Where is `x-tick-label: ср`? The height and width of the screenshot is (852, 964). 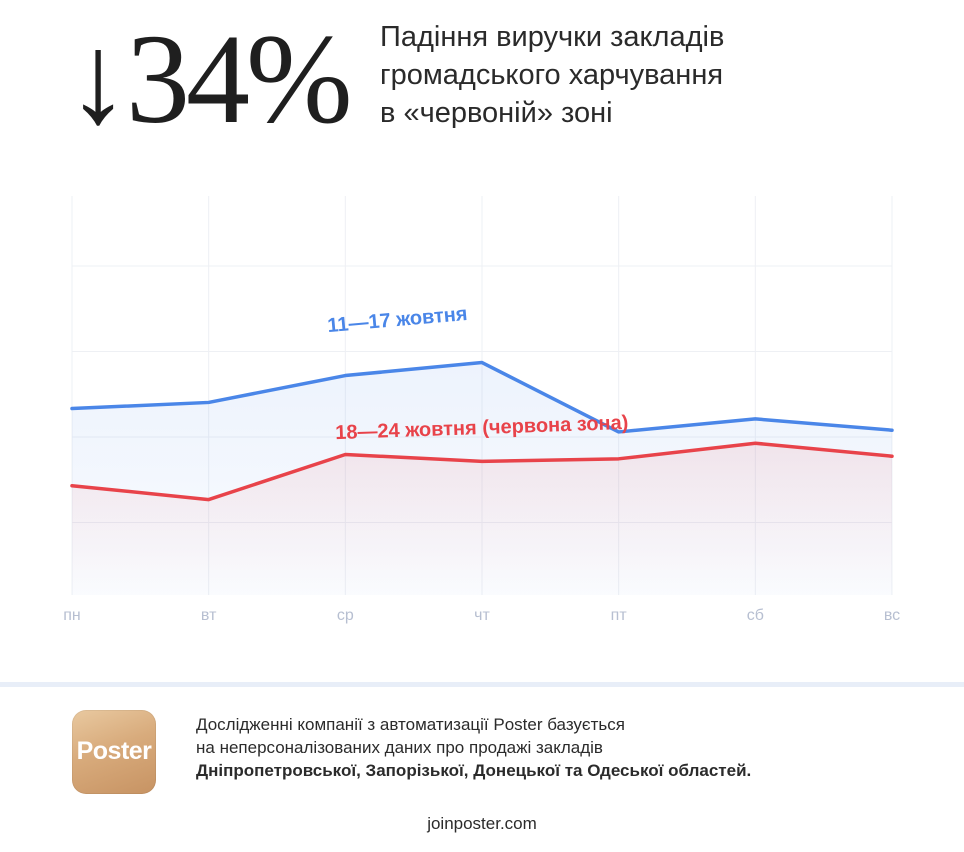
x-tick-label: ср is located at coordinates (345, 615).